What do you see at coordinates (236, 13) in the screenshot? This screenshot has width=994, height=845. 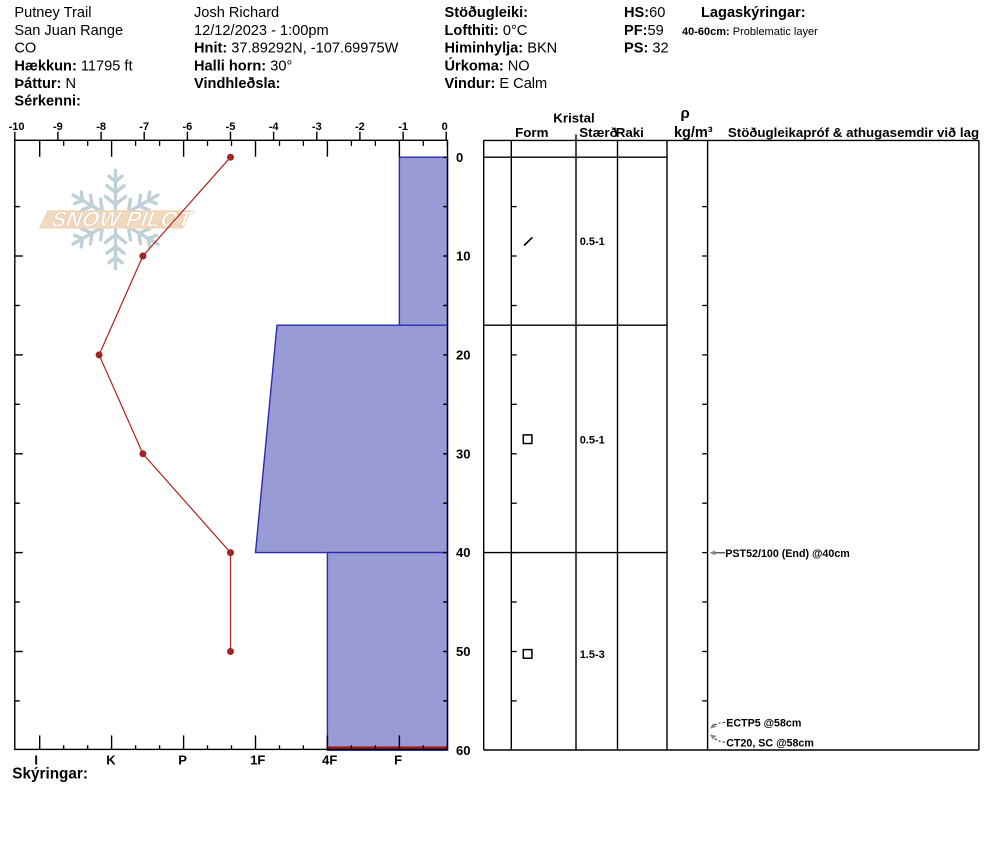 I see `svg-text: Josh Richard` at bounding box center [236, 13].